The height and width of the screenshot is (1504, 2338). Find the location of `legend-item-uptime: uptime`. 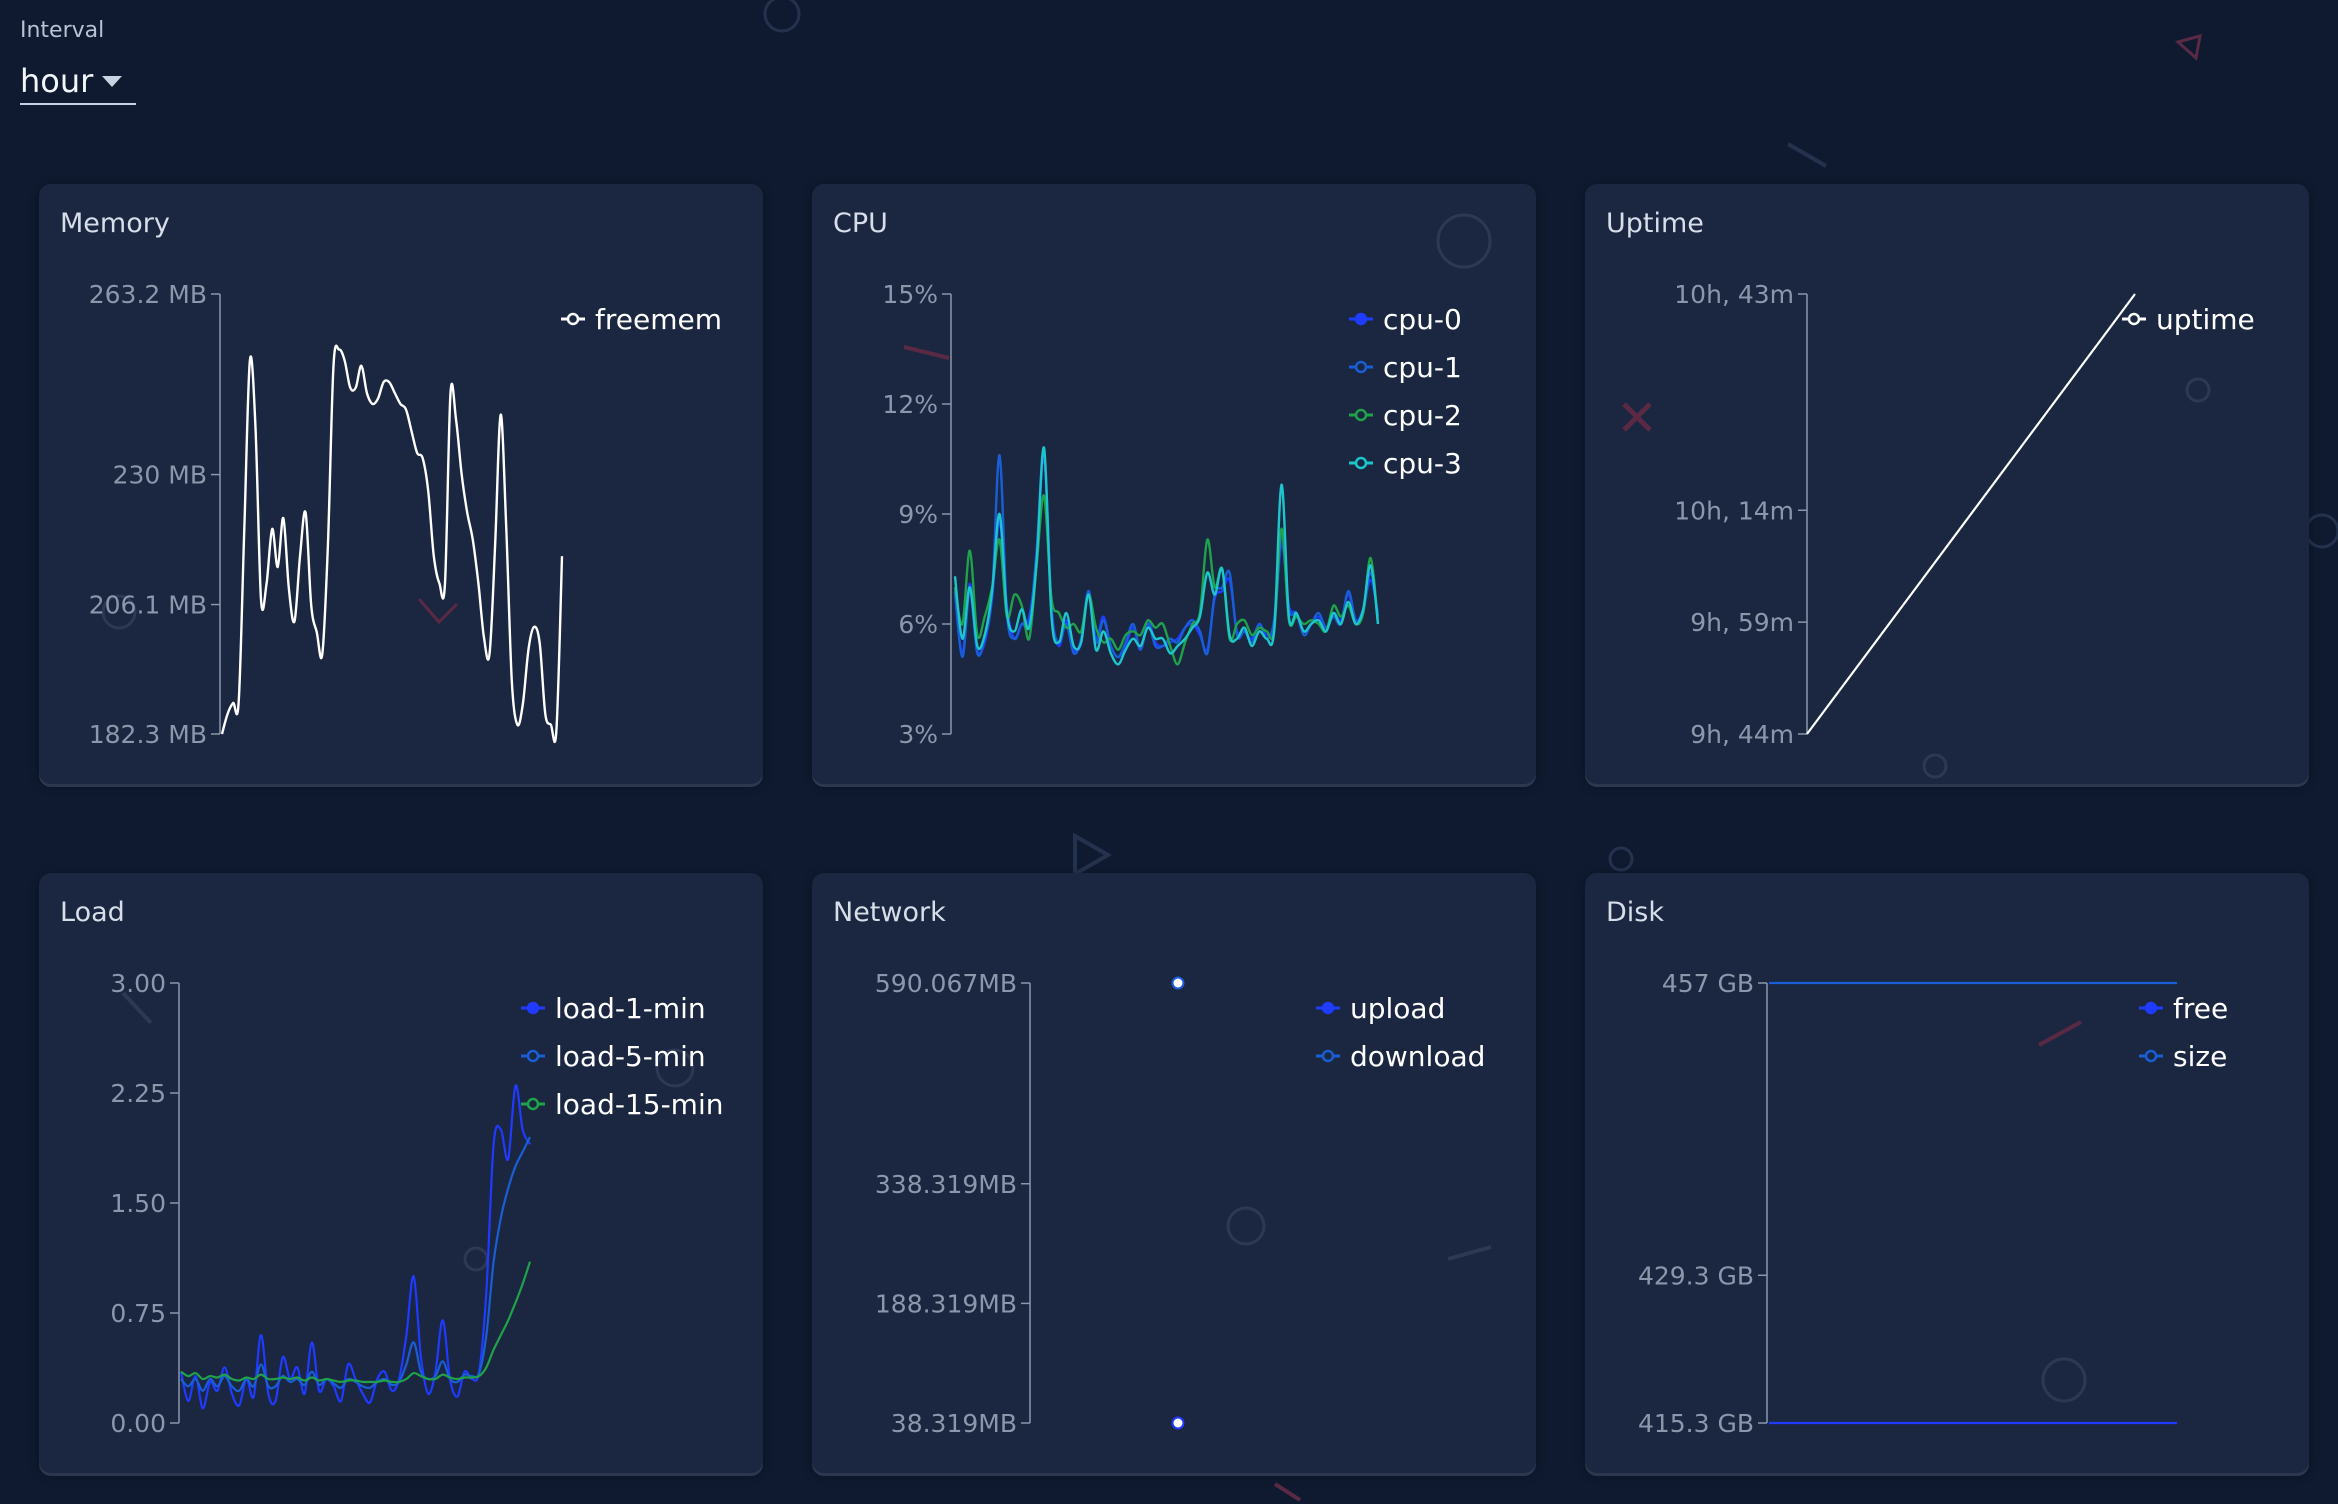

legend-item-uptime: uptime is located at coordinates (2188, 319).